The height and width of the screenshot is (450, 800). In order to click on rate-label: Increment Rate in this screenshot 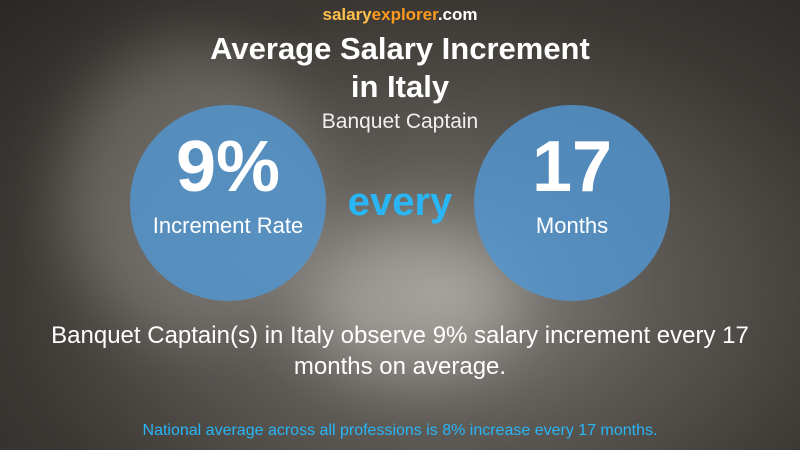, I will do `click(228, 225)`.